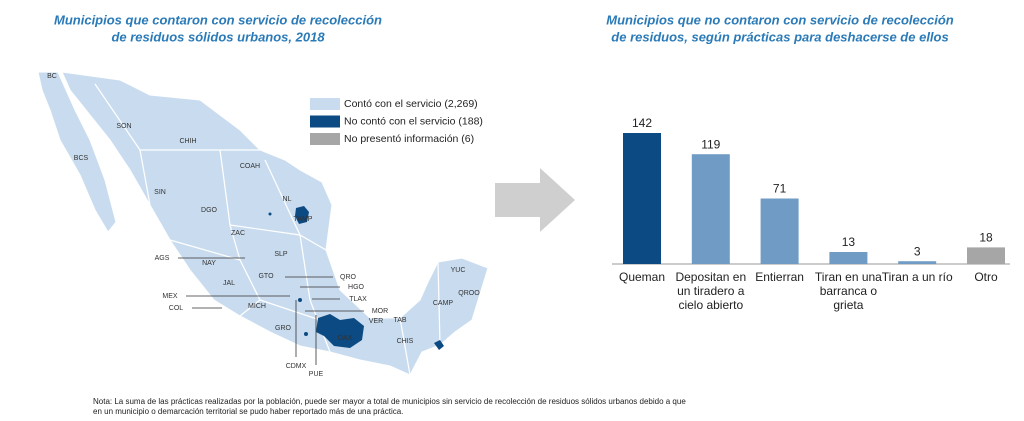 Image resolution: width=1024 pixels, height=421 pixels. What do you see at coordinates (345, 338) in the screenshot?
I see `state-label: OAX` at bounding box center [345, 338].